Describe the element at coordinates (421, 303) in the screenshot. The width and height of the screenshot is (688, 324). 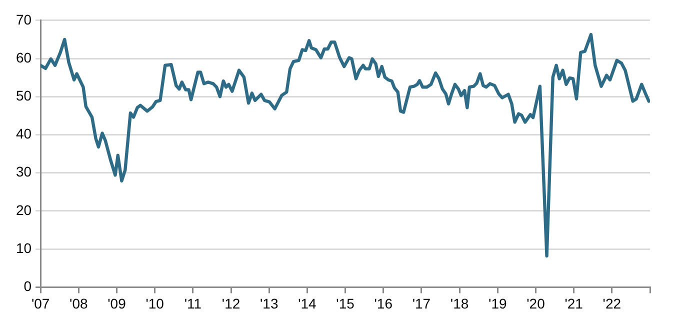
I see `x-tick-label: '17` at that location.